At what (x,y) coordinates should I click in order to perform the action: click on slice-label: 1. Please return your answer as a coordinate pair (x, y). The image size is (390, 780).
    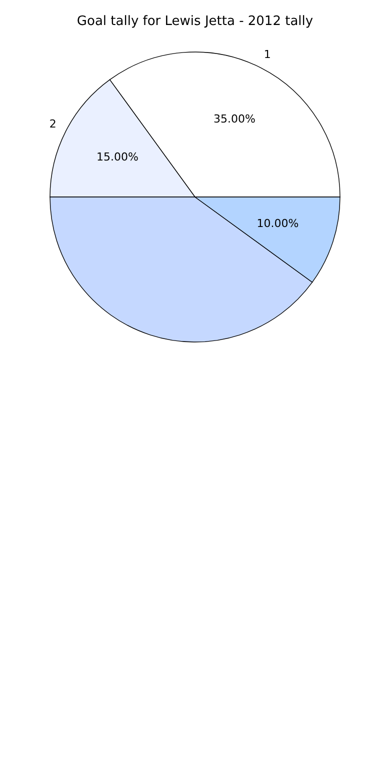
    Looking at the image, I should click on (267, 54).